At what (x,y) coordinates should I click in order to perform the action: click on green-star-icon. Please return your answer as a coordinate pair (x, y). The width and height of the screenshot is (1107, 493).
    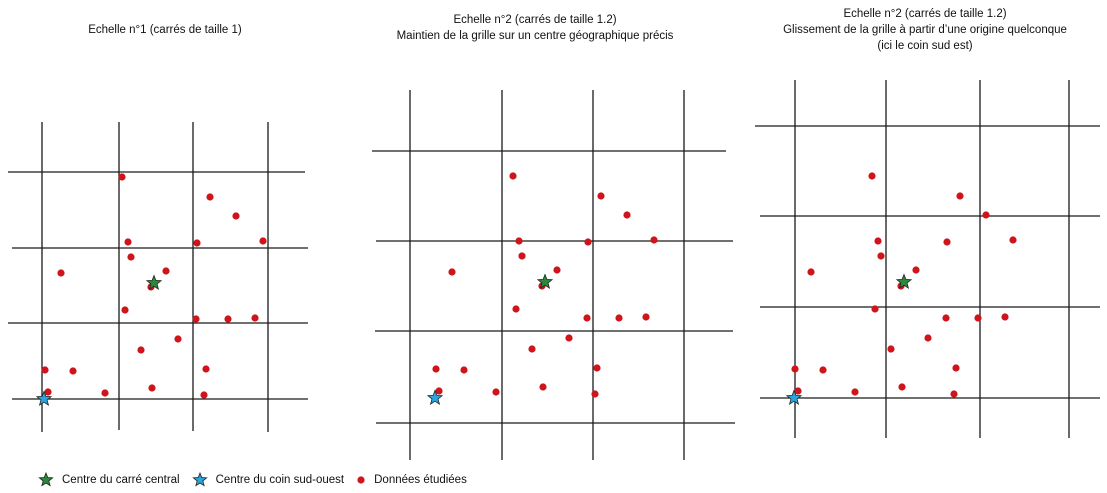
    Looking at the image, I should click on (46, 479).